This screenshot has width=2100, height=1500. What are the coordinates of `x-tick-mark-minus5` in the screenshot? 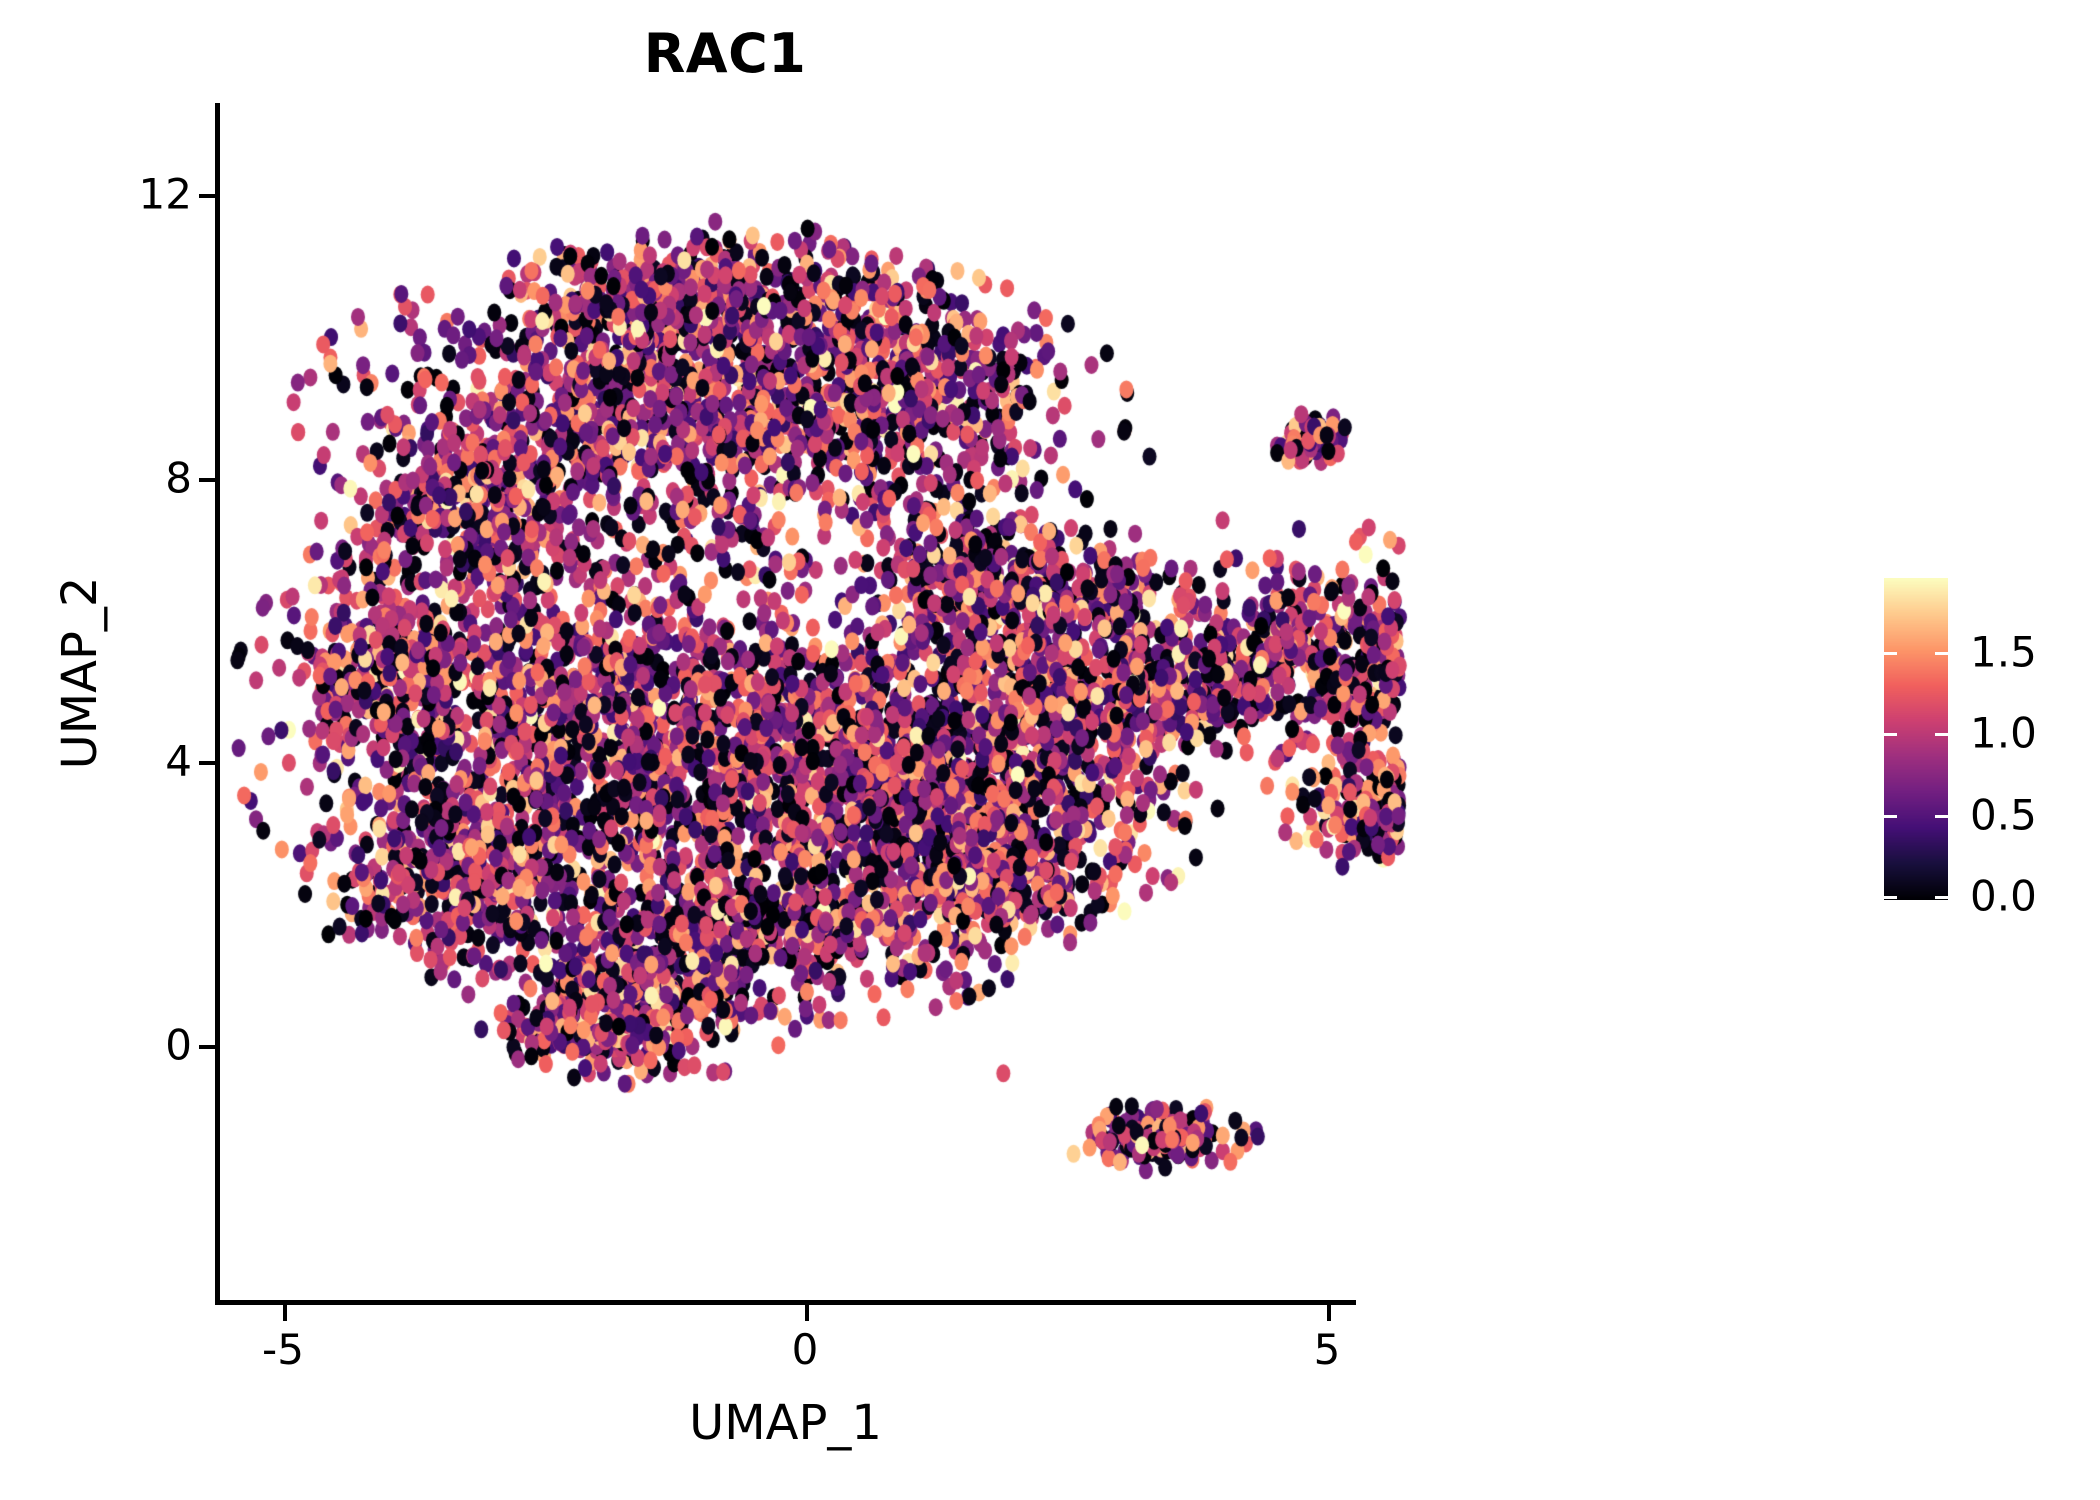 It's located at (285, 1313).